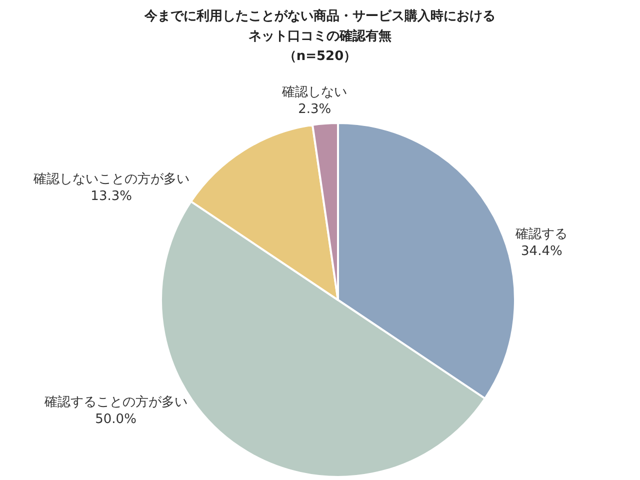  What do you see at coordinates (320, 56) in the screenshot?
I see `chart-subtitle: （n=520）` at bounding box center [320, 56].